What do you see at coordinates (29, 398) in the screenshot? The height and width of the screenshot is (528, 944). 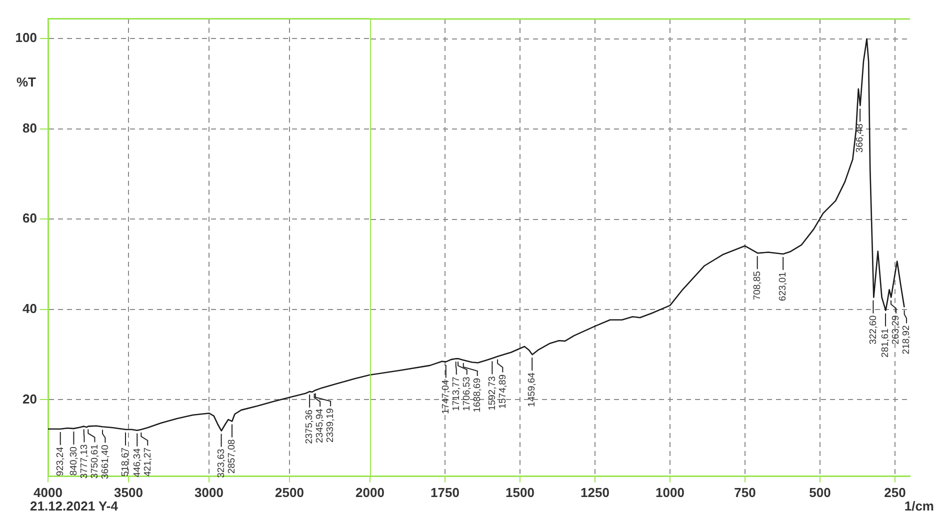 I see `y-tick-label: 20` at bounding box center [29, 398].